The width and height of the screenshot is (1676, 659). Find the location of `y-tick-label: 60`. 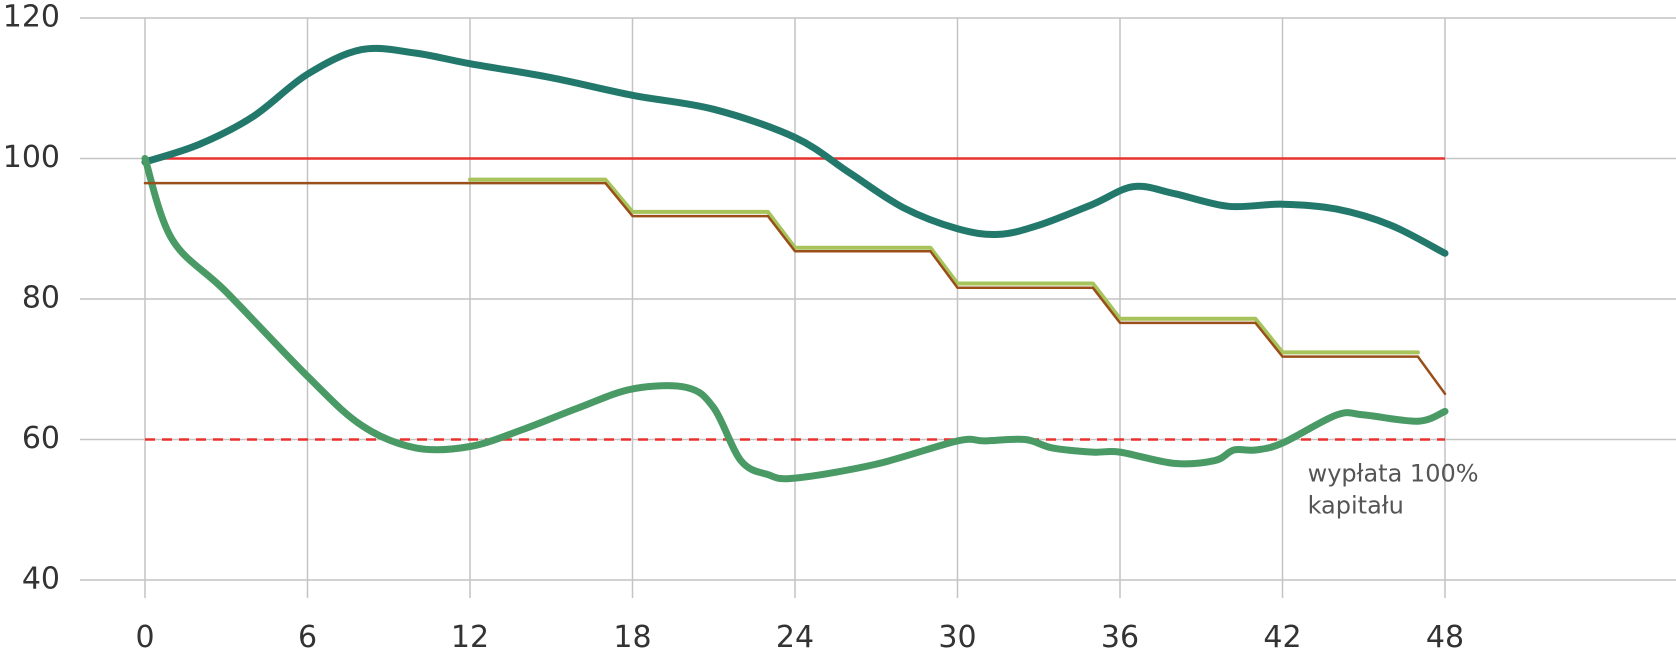

y-tick-label: 60 is located at coordinates (41, 438).